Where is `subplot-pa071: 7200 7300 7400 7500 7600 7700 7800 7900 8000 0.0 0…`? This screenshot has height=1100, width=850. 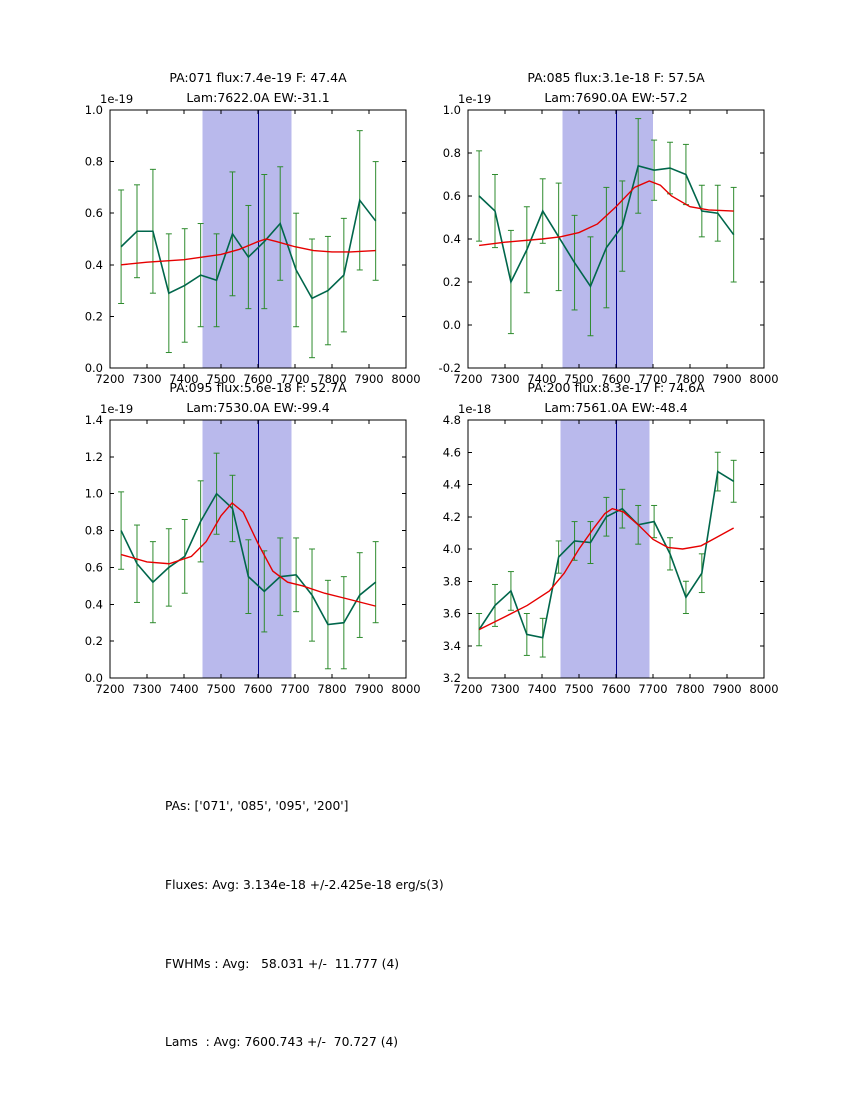 subplot-pa071: 7200 7300 7400 7500 7600 7700 7800 7900 8000 0.0 0… is located at coordinates (253, 228).